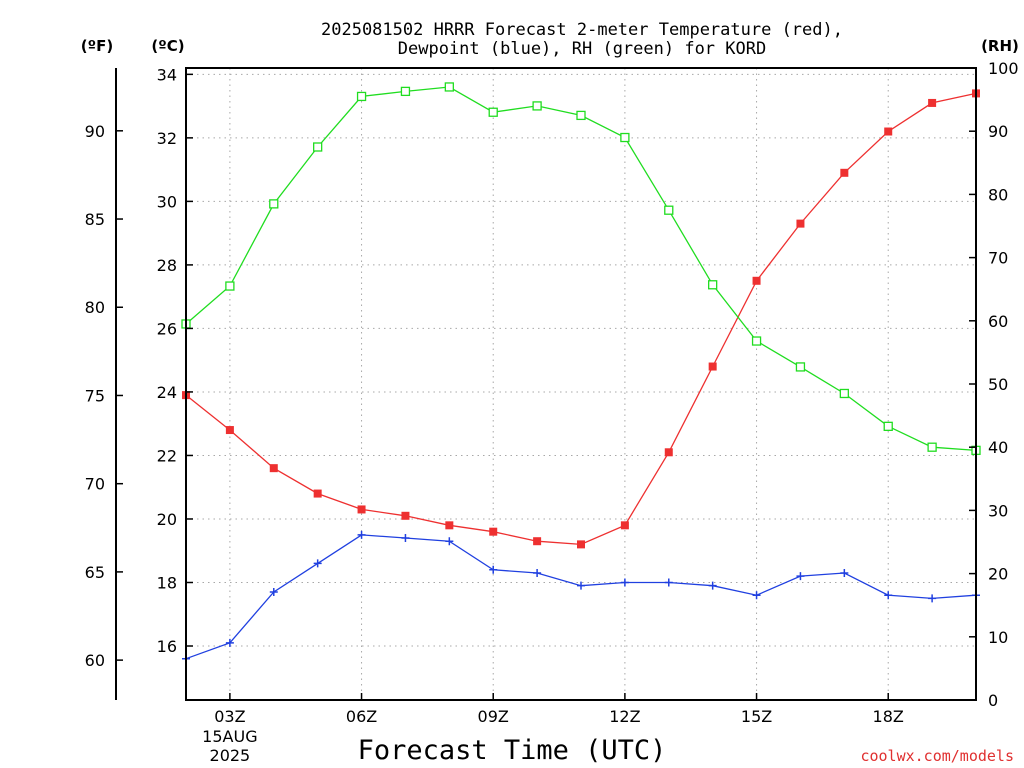 The height and width of the screenshot is (768, 1024). What do you see at coordinates (582, 49) in the screenshot?
I see `chart-title-line-2: Dewpoint (blue), RH (green) for KORD` at bounding box center [582, 49].